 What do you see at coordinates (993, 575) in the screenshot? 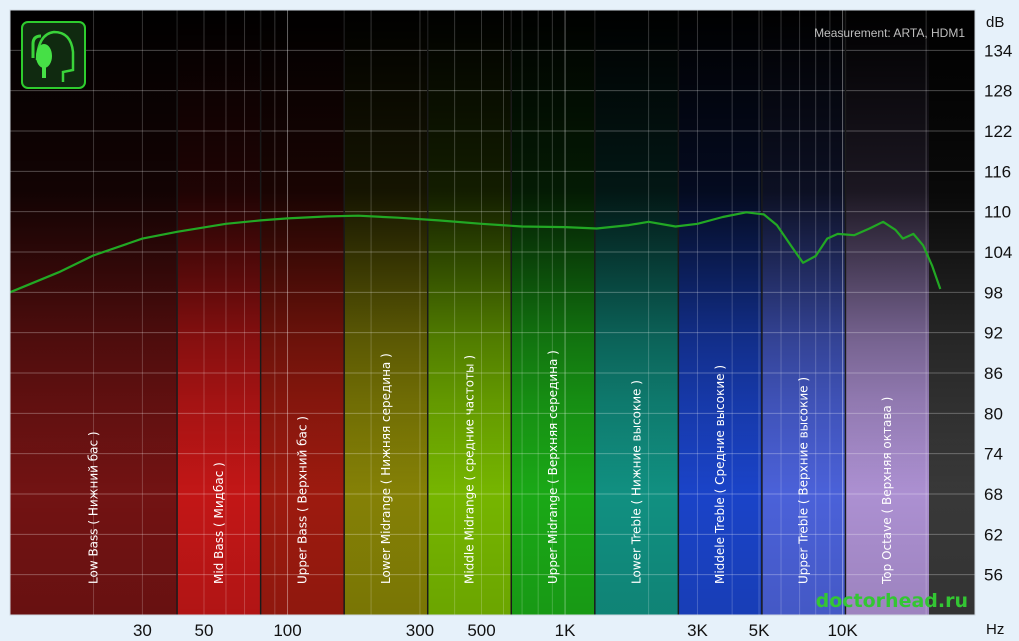
I see `y-tick-label: 56` at bounding box center [993, 575].